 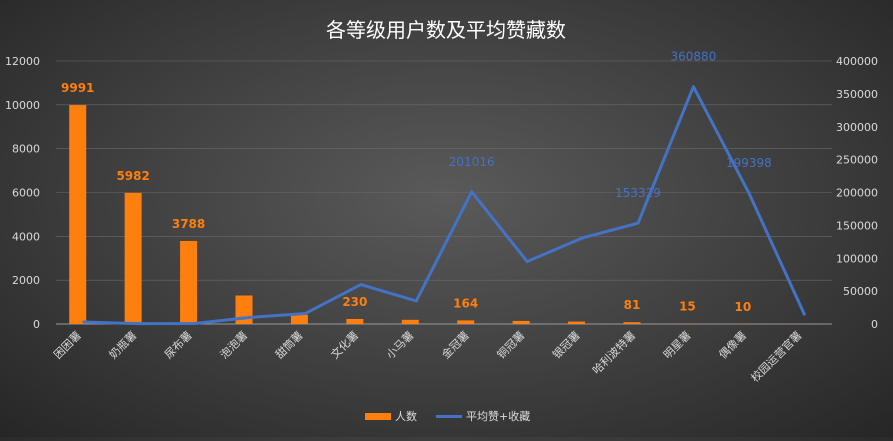 What do you see at coordinates (447, 416) in the screenshot?
I see `legend: 人数 平均赞+收藏` at bounding box center [447, 416].